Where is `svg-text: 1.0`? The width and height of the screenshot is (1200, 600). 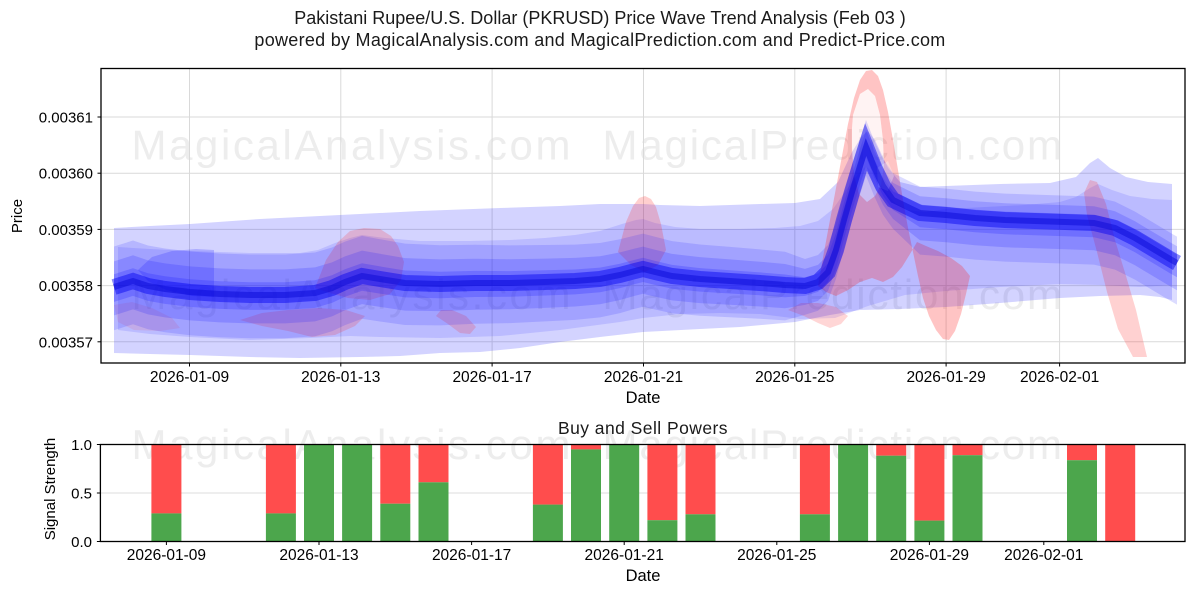
svg-text: 1.0 is located at coordinates (81, 445).